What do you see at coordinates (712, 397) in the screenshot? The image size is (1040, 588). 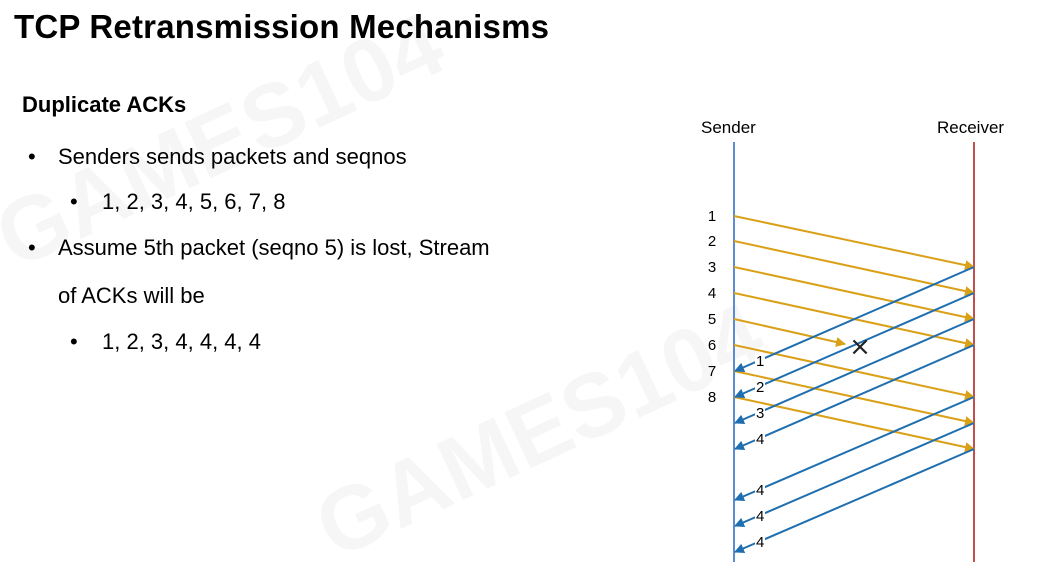 I see `seqno-label: 8` at bounding box center [712, 397].